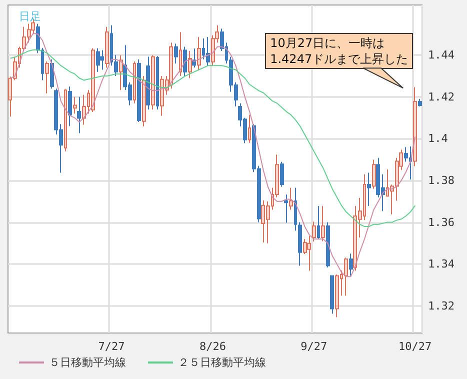 This screenshot has width=467, height=379. I want to click on y-tick-label: 1.42, so click(441, 97).